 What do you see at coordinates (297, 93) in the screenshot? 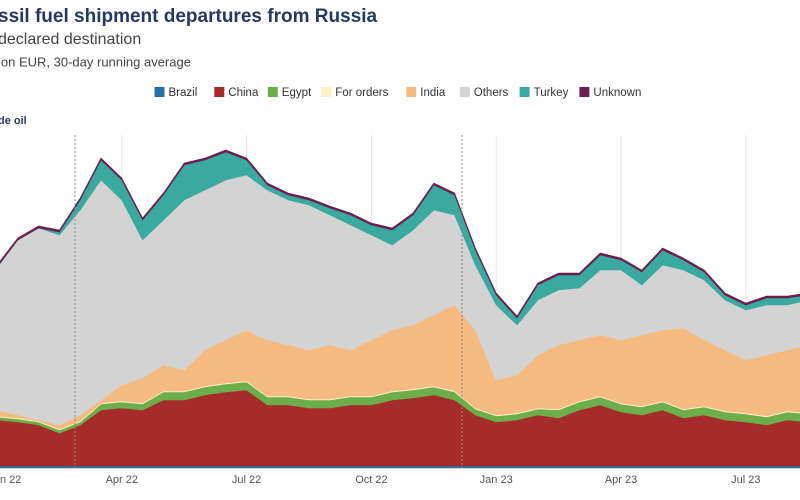
I see `legend-label: Egypt` at bounding box center [297, 93].